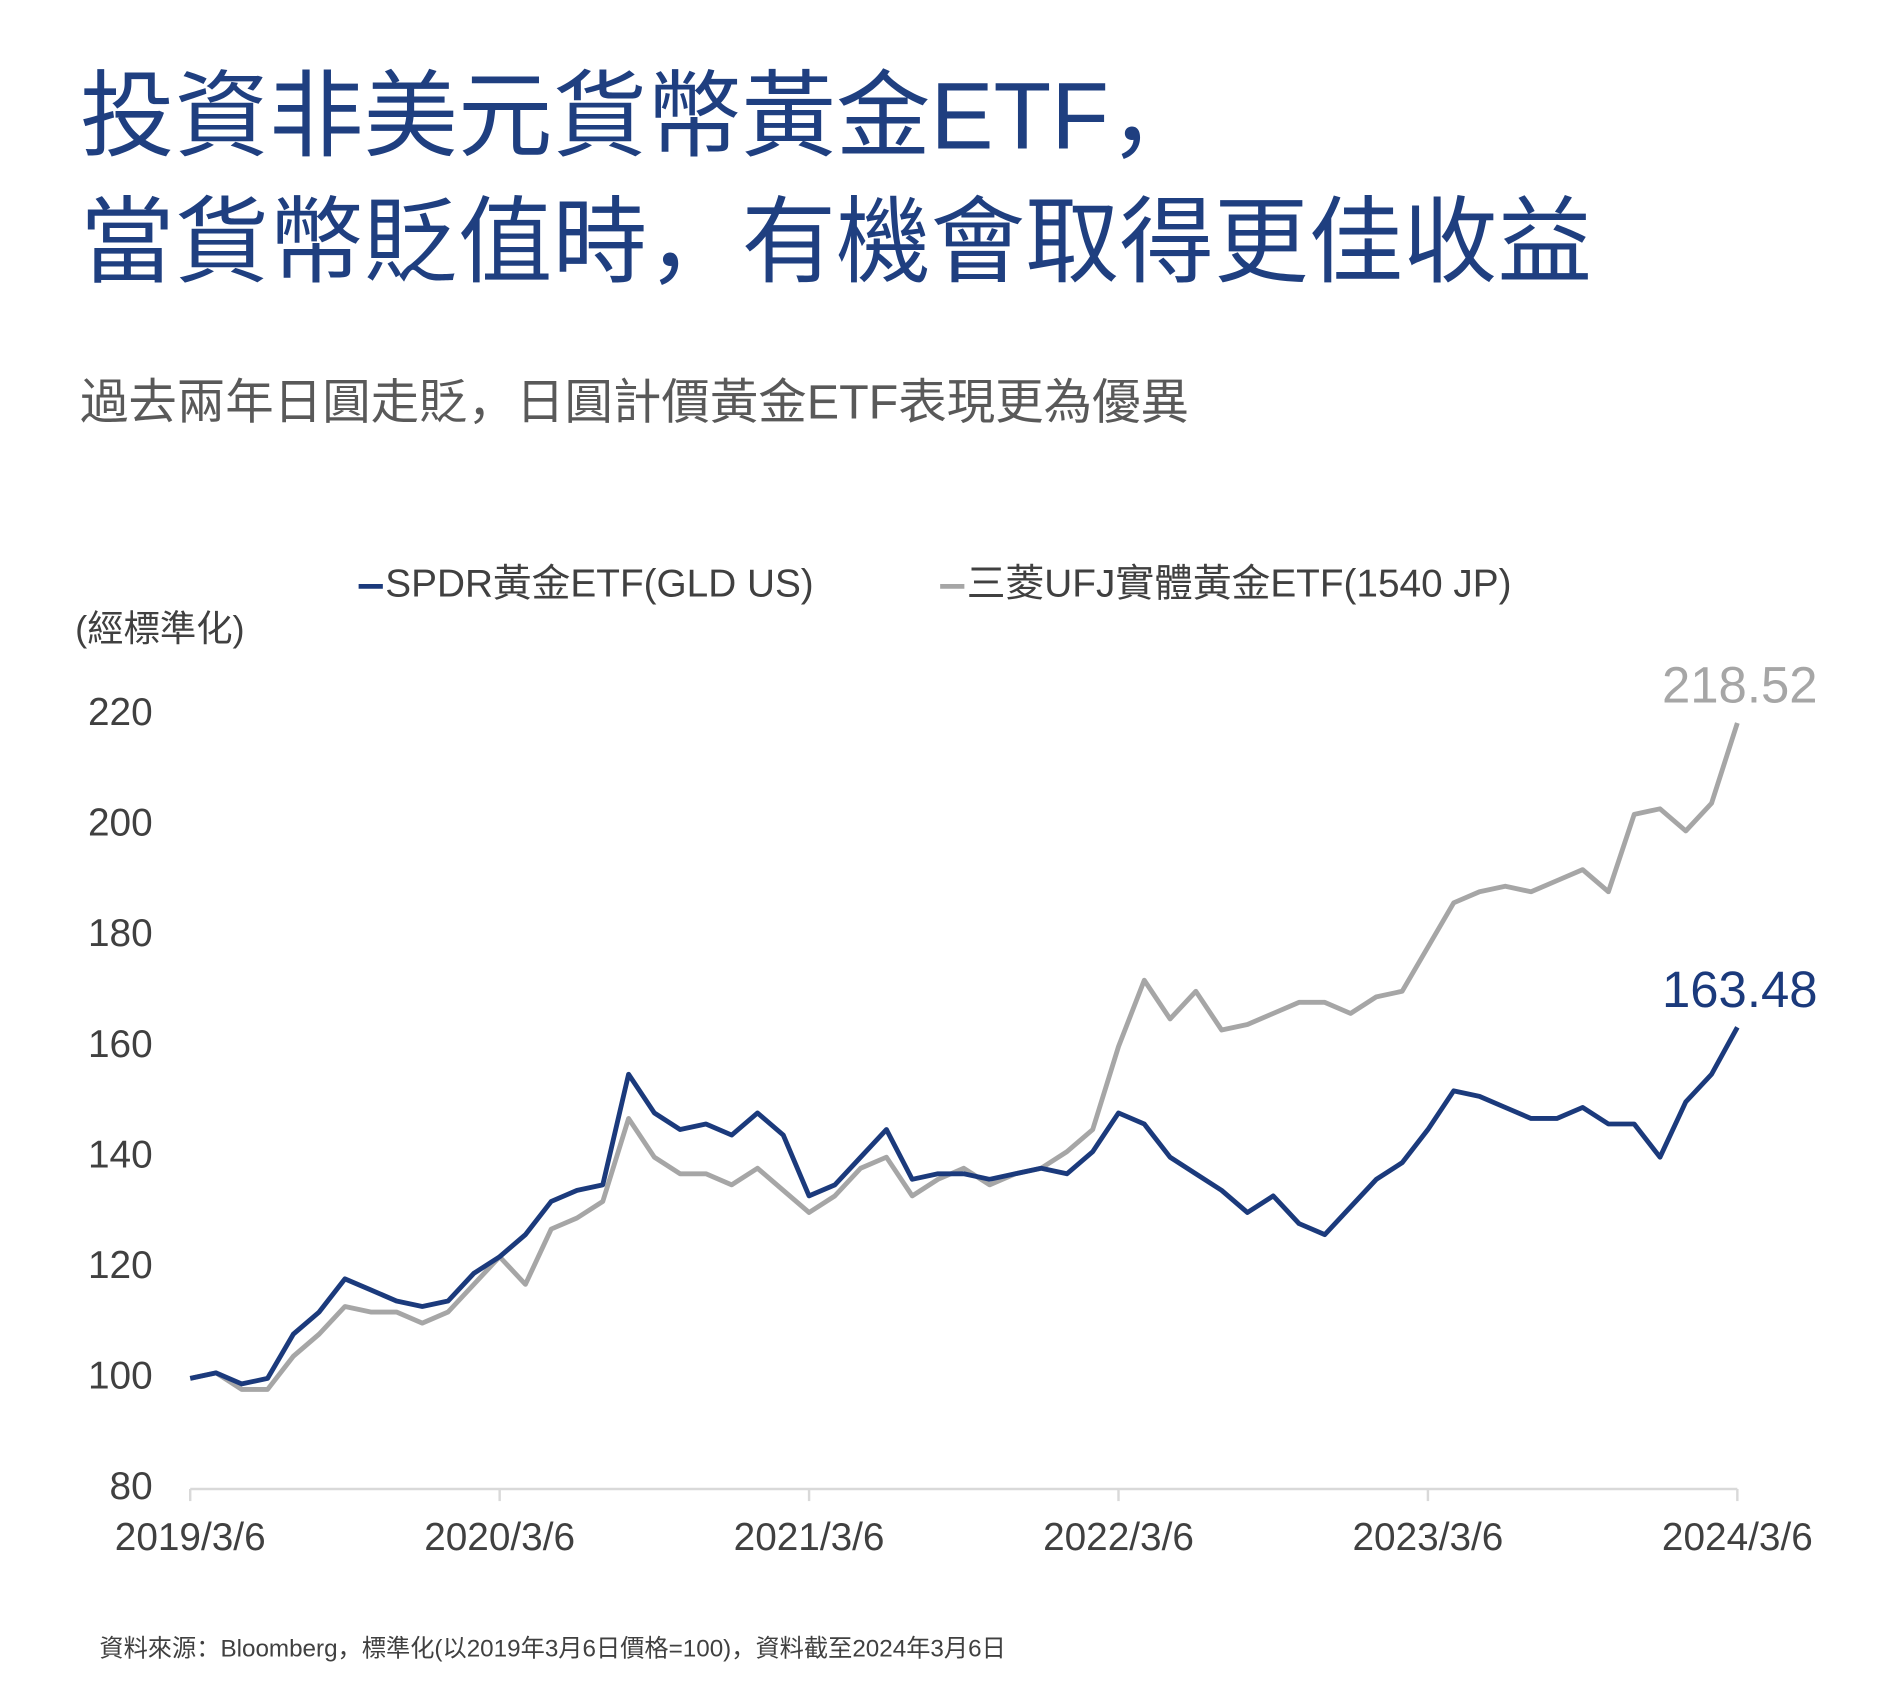  I want to click on x-tick-label: 2024/3/6, so click(1737, 1537).